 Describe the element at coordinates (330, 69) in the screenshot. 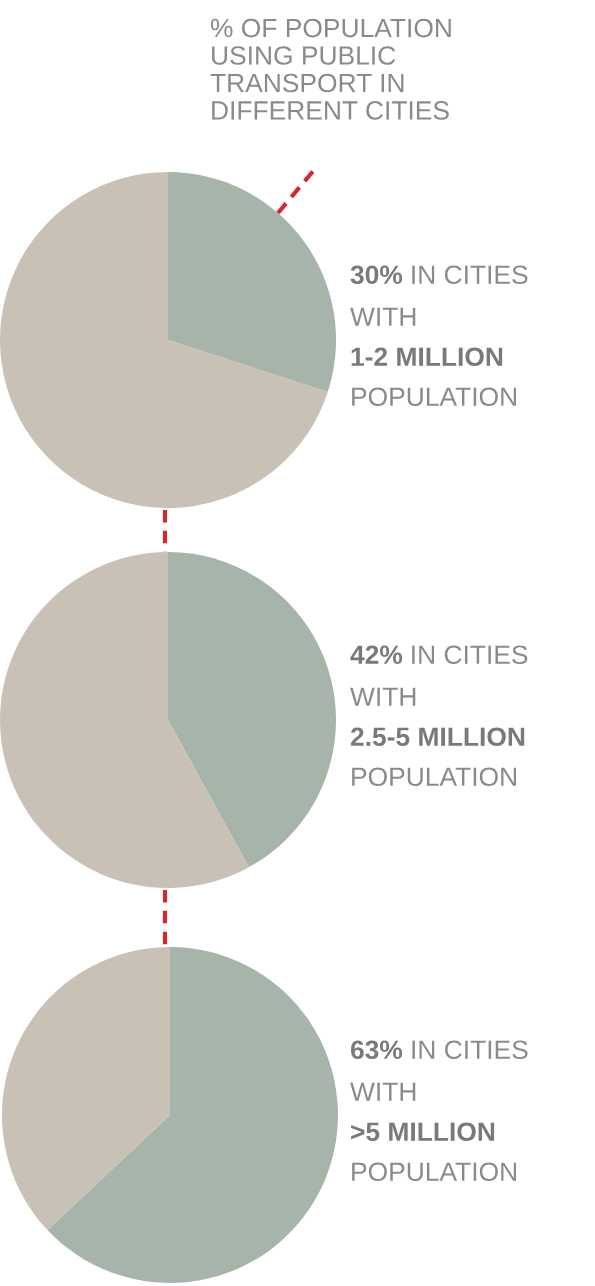

I see `chart-title: % OF POPULATION USING PUBLIC TRANSPORT IN DIFFERENT CITIES` at that location.